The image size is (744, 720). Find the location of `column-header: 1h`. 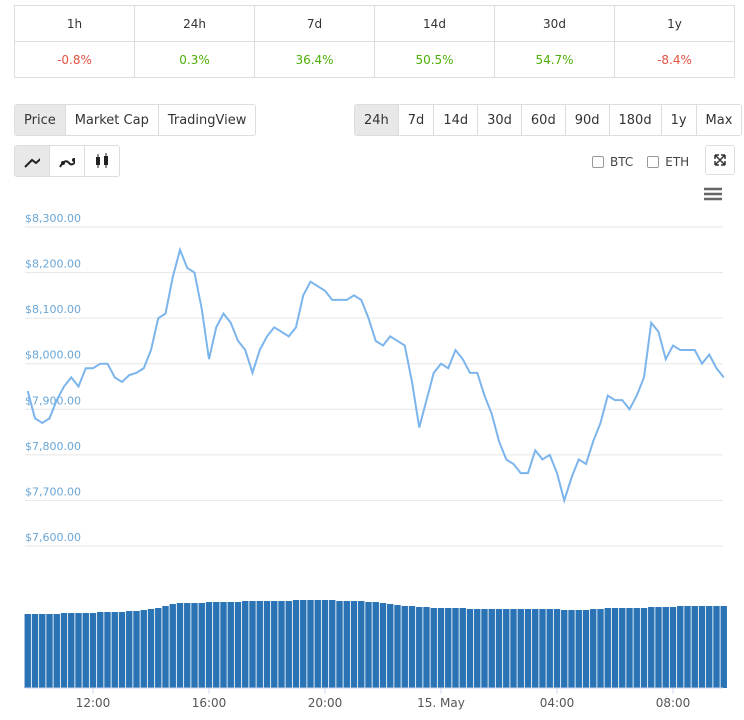

column-header: 1h is located at coordinates (75, 24).